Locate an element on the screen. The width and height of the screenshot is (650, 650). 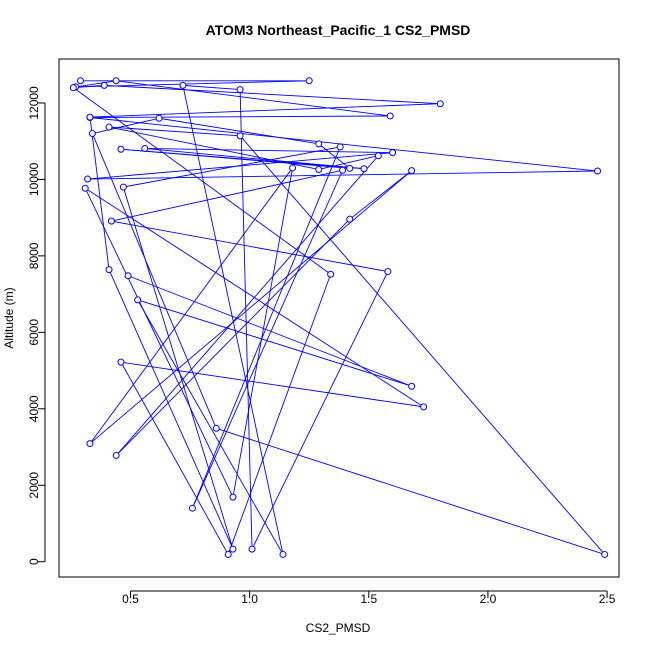
chart-title: ATOM3 Northeast_Pacific_1 CS2_PMSD is located at coordinates (338, 30).